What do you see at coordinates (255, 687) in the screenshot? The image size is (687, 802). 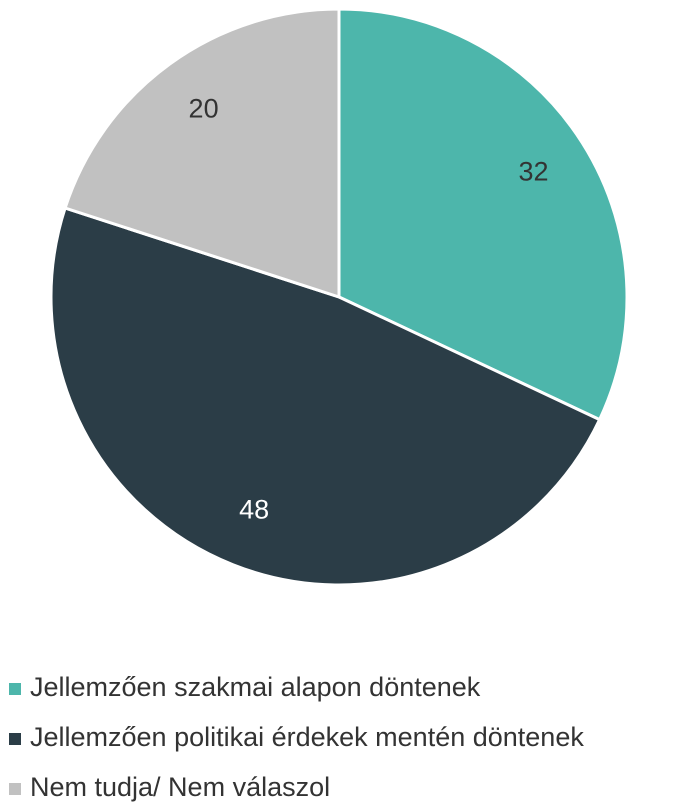 I see `legend-label: Jellemzően szakmai alapon döntenek` at bounding box center [255, 687].